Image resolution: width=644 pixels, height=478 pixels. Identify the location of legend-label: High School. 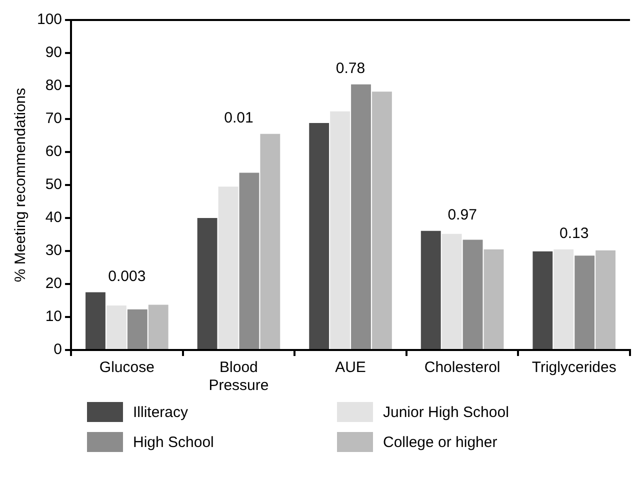
(173, 442).